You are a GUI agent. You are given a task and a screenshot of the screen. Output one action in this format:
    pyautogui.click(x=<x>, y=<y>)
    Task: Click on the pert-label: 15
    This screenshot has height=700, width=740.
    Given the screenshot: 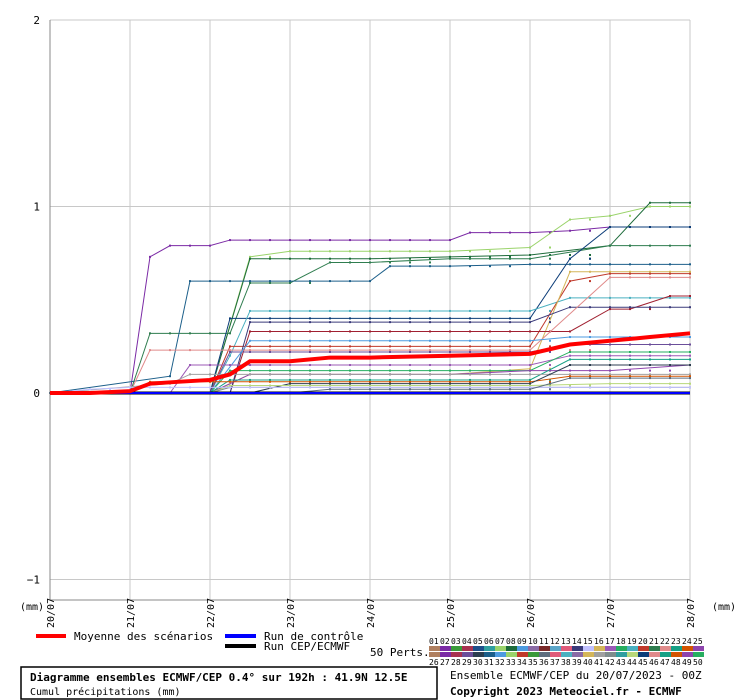 What is the action you would take?
    pyautogui.click(x=588, y=641)
    